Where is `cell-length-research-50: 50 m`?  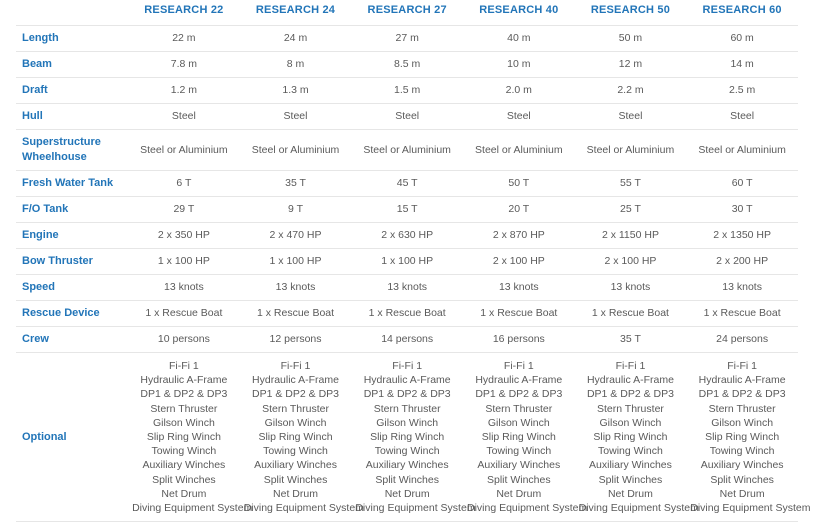
cell-length-research-50: 50 m is located at coordinates (630, 38).